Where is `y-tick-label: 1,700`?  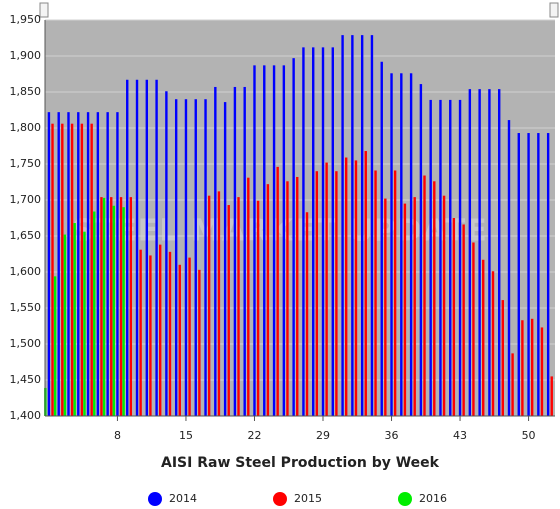 y-tick-label: 1,700 is located at coordinates (26, 199).